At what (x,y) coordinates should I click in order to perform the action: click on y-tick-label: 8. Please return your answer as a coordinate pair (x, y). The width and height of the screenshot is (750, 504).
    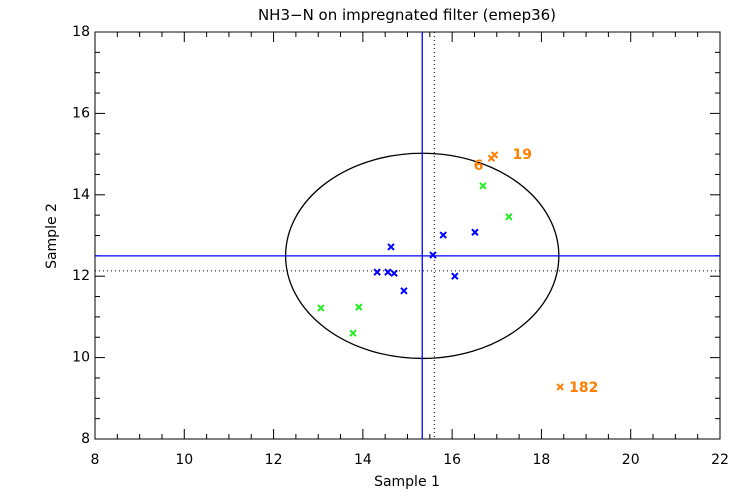
    Looking at the image, I should click on (85, 439).